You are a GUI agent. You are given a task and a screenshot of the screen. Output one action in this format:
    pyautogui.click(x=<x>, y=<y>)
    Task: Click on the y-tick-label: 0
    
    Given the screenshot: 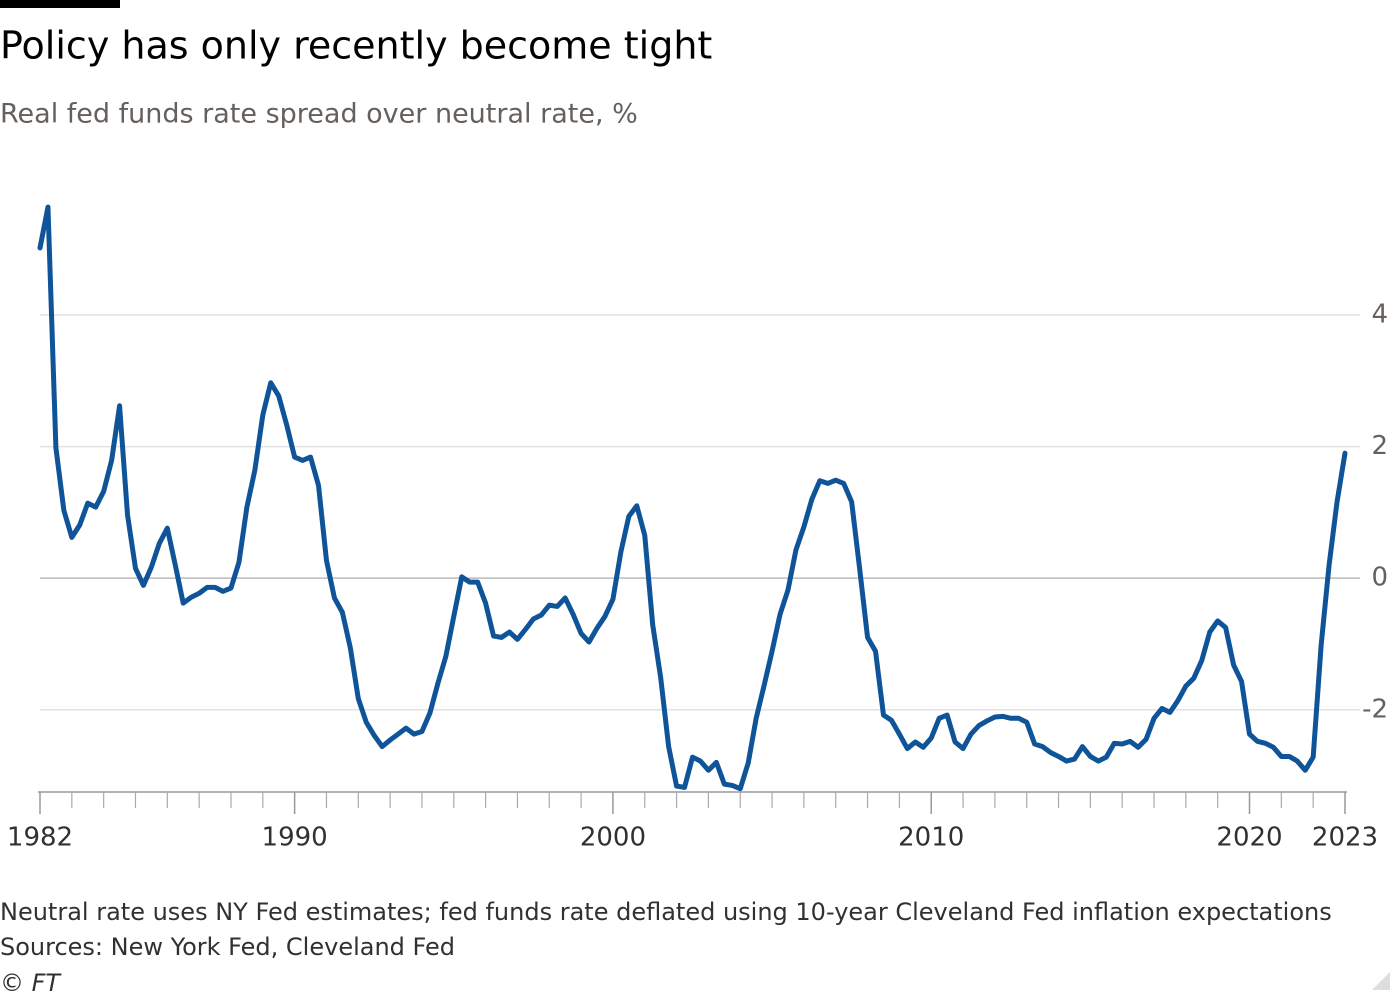 What is the action you would take?
    pyautogui.click(x=1379, y=578)
    